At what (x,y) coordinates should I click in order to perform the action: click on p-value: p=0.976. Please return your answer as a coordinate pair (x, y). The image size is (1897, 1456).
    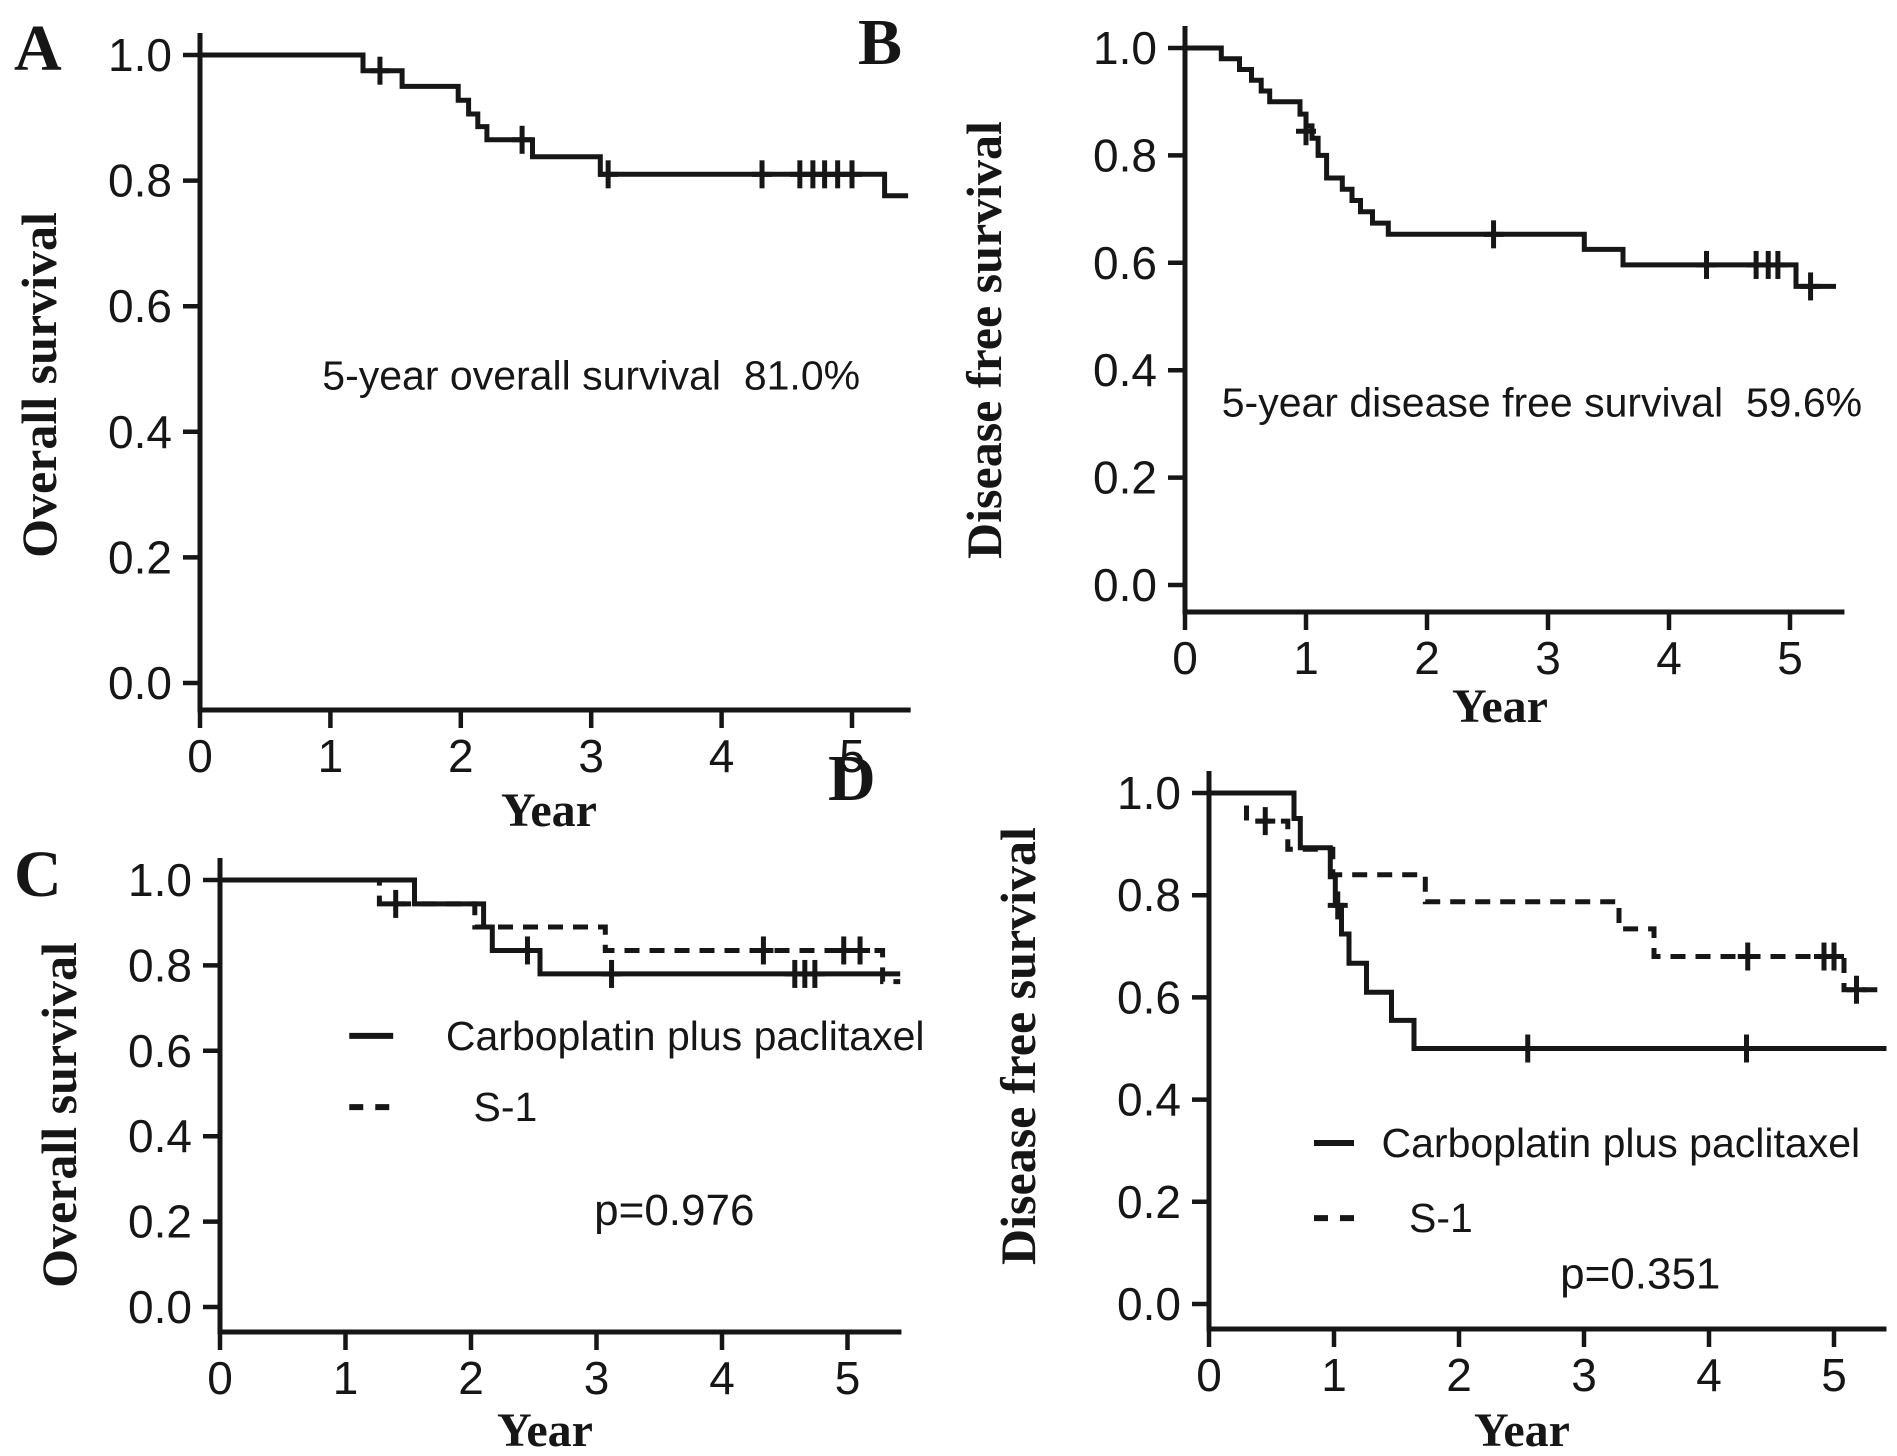
    Looking at the image, I should click on (674, 1210).